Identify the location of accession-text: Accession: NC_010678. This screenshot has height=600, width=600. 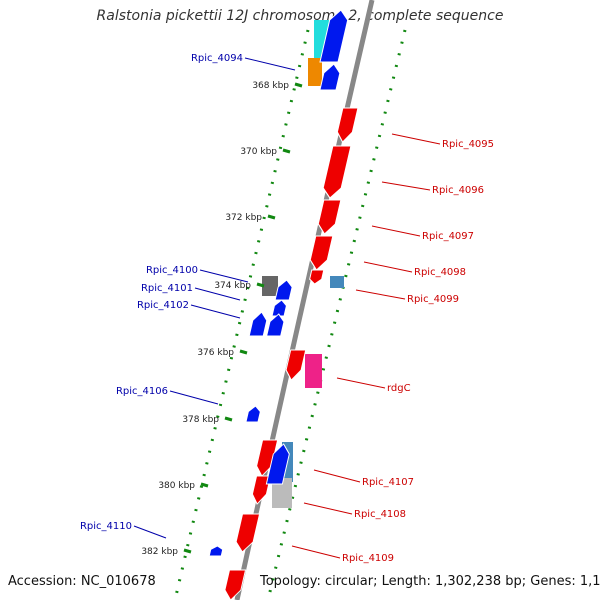
(82, 581).